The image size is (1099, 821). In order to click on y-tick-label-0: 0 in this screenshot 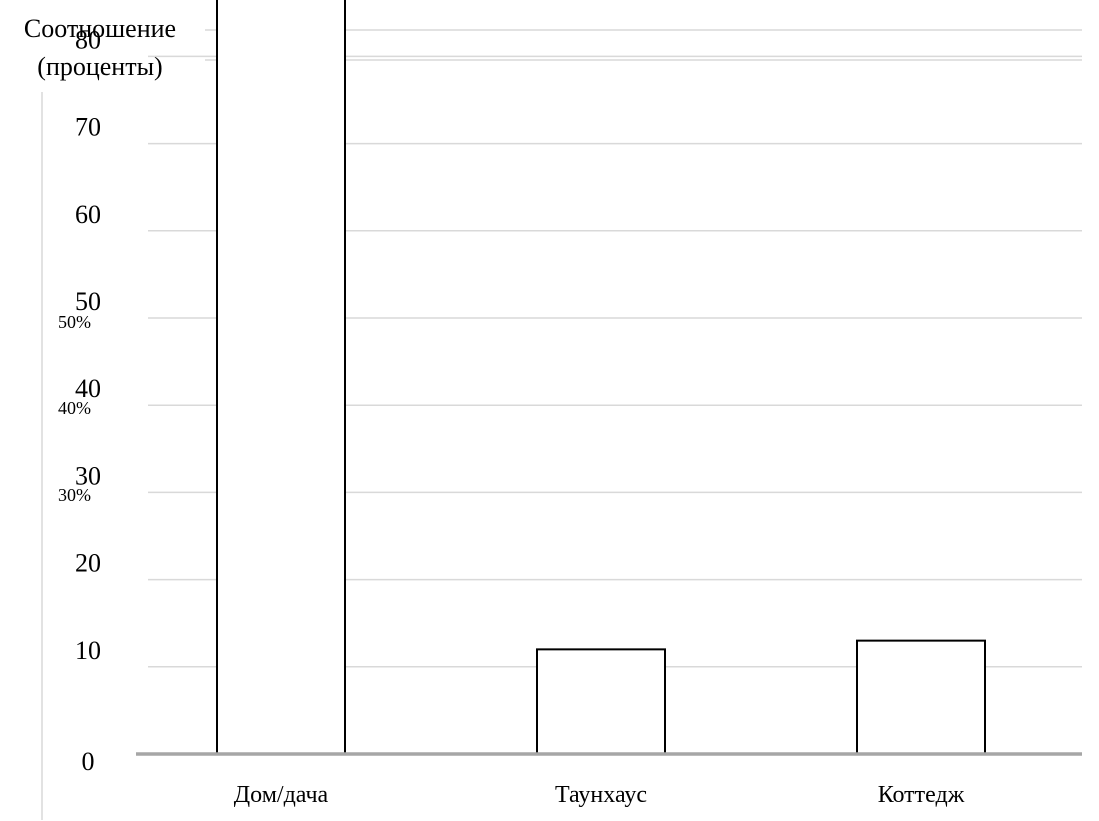, I will do `click(88, 761)`.